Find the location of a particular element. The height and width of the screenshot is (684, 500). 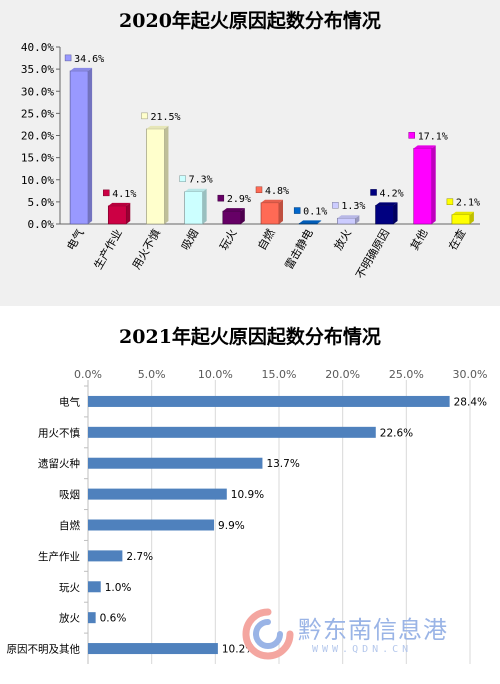

y-tick-label: 30.0% is located at coordinates (37, 91).